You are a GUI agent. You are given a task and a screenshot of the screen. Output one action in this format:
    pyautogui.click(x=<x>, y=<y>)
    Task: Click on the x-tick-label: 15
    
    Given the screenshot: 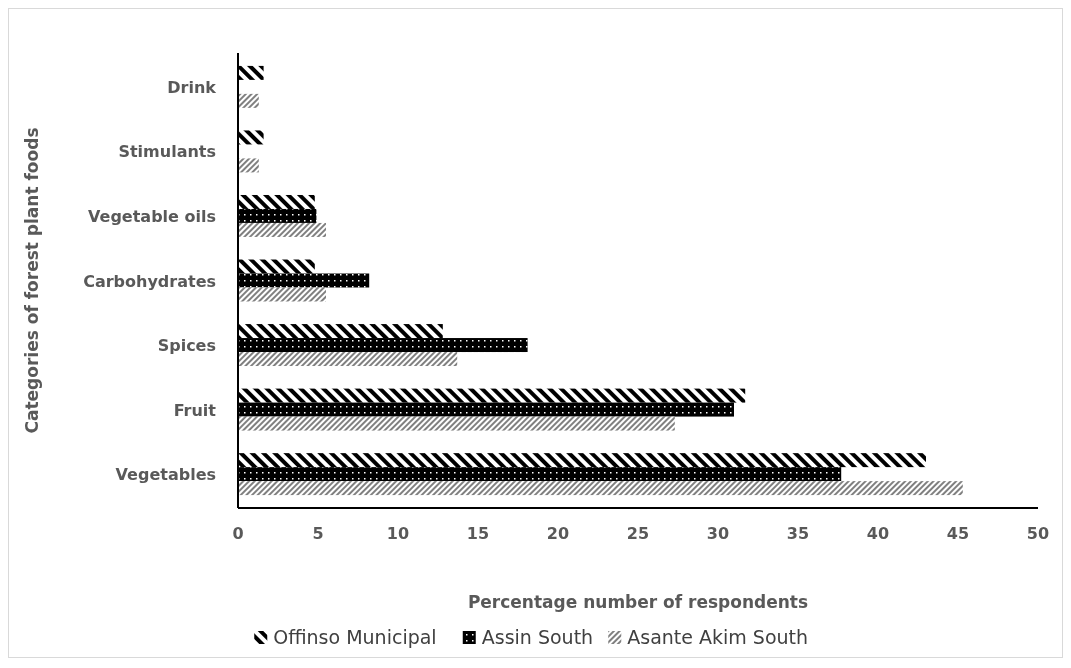 What is the action you would take?
    pyautogui.click(x=478, y=533)
    